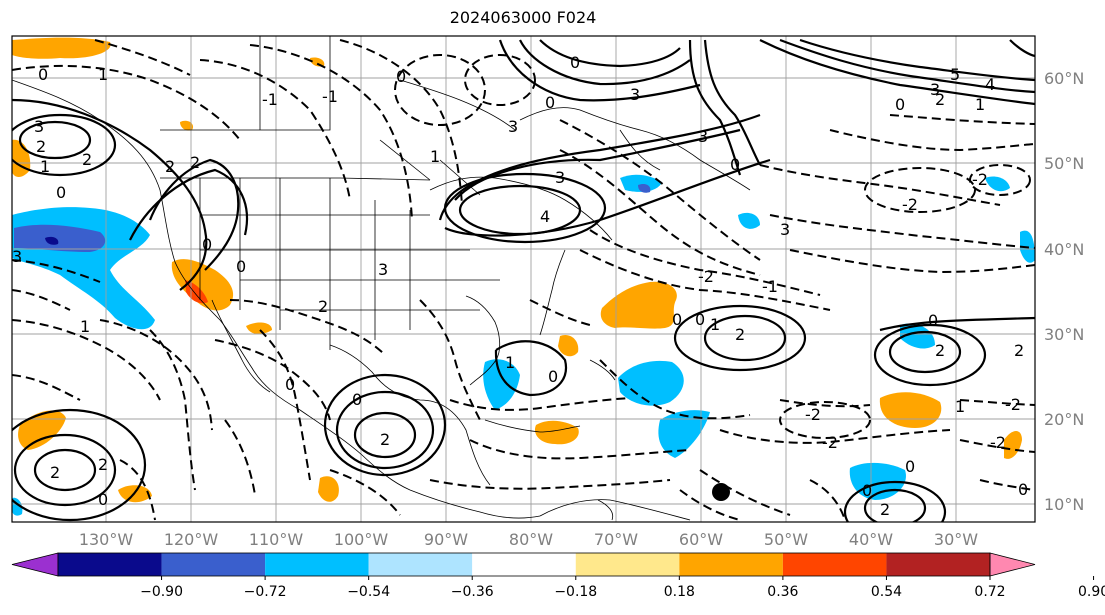  Describe the element at coordinates (276, 539) in the screenshot. I see `lon-label: 110°W` at that location.